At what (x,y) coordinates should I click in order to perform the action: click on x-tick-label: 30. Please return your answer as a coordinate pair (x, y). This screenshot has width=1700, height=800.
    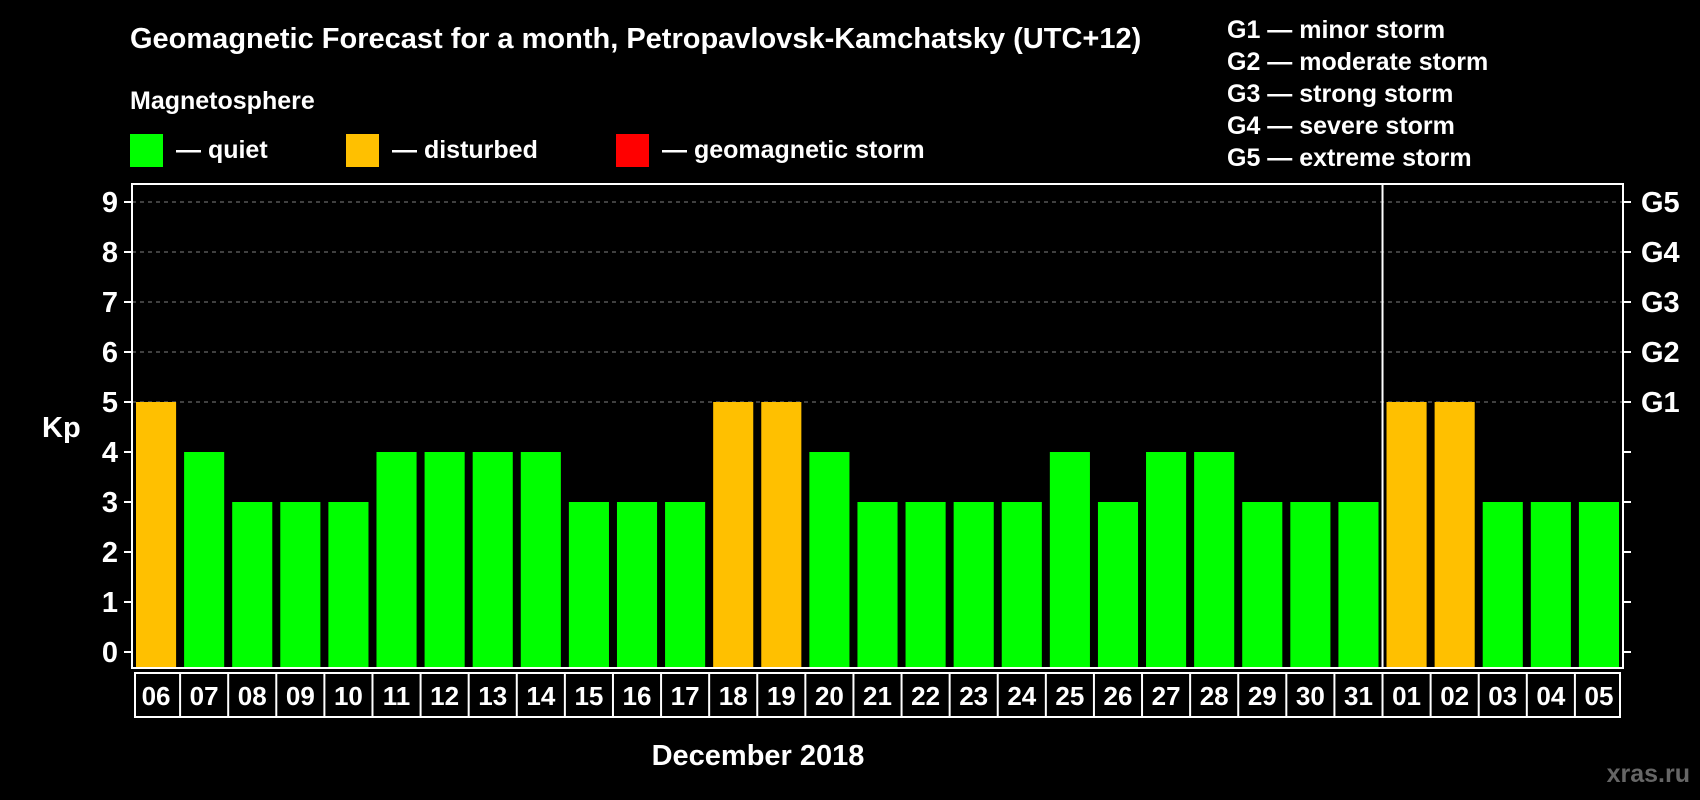
    Looking at the image, I should click on (1310, 696).